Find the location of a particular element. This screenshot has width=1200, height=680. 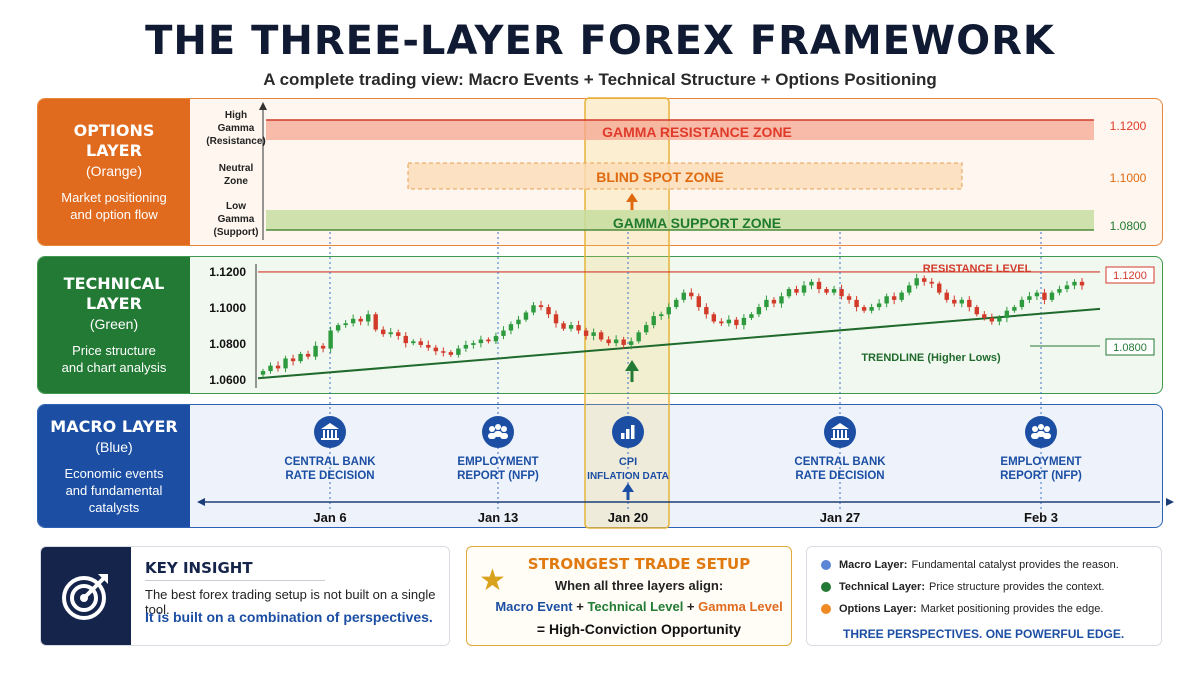

options-axis-label: Neutral is located at coordinates (236, 168).